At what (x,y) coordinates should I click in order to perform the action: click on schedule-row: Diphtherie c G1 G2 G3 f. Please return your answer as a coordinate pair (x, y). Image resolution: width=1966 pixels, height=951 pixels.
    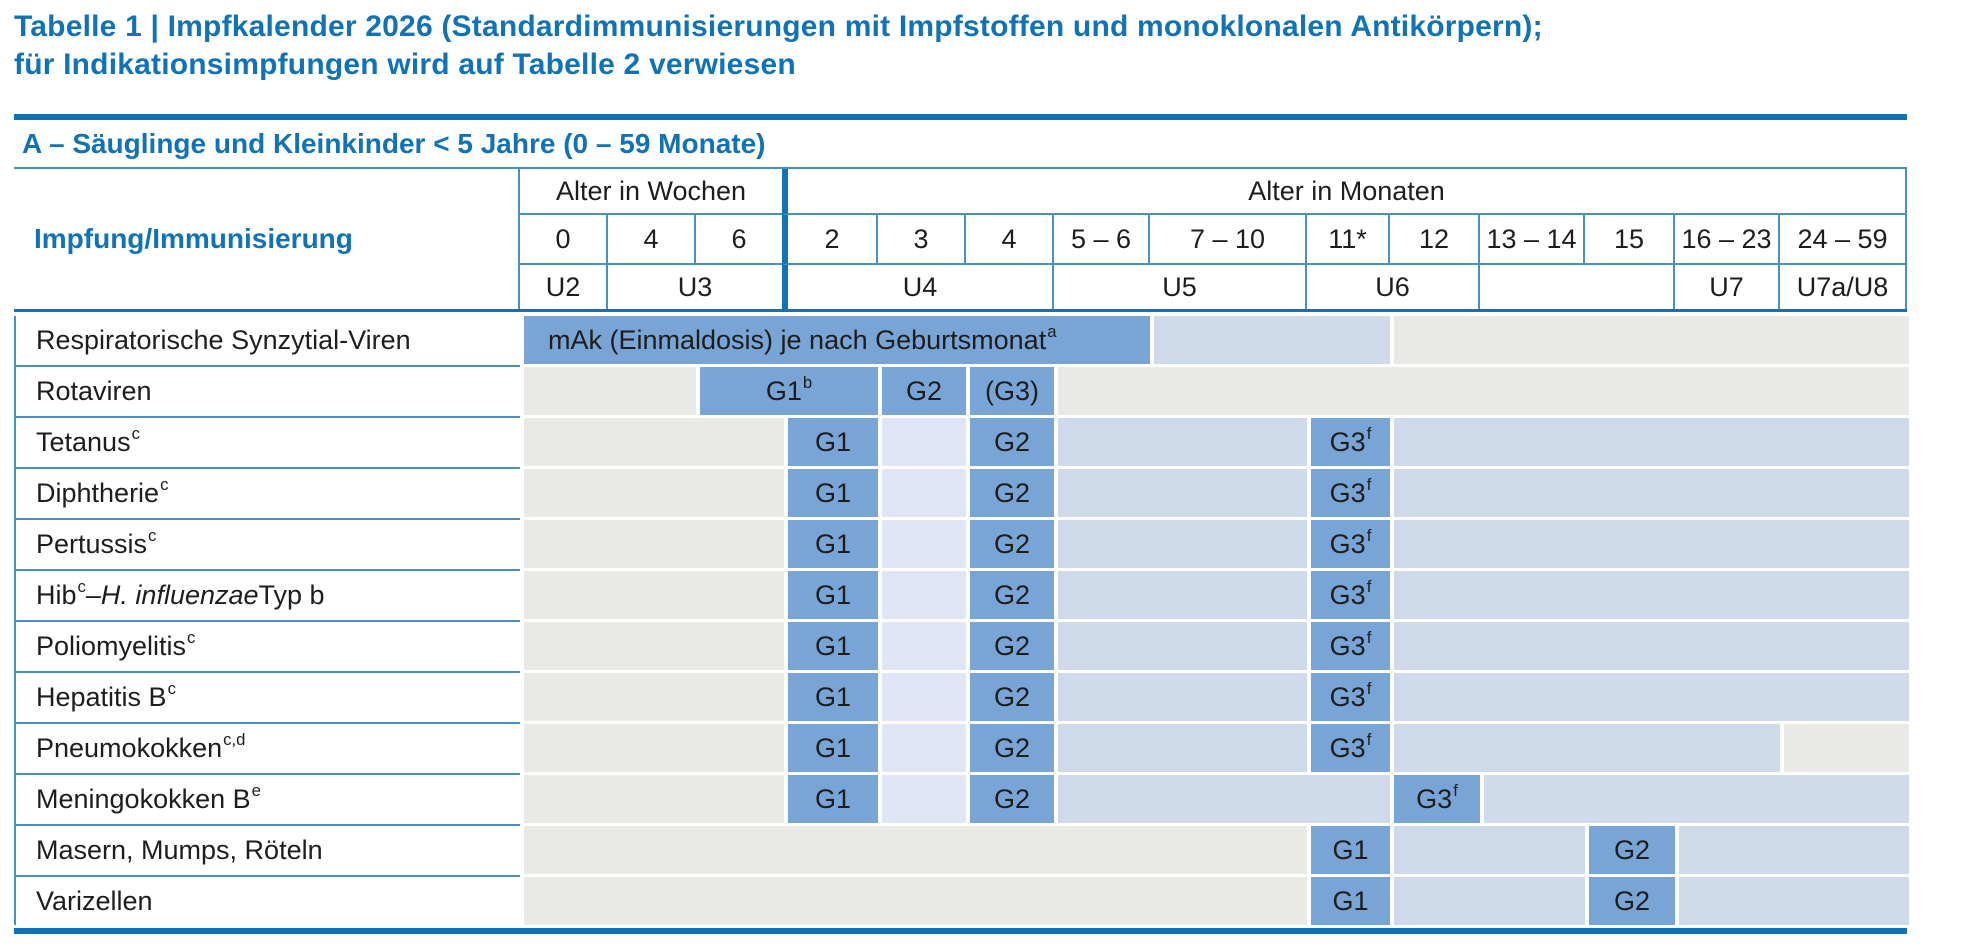
    Looking at the image, I should click on (961, 494).